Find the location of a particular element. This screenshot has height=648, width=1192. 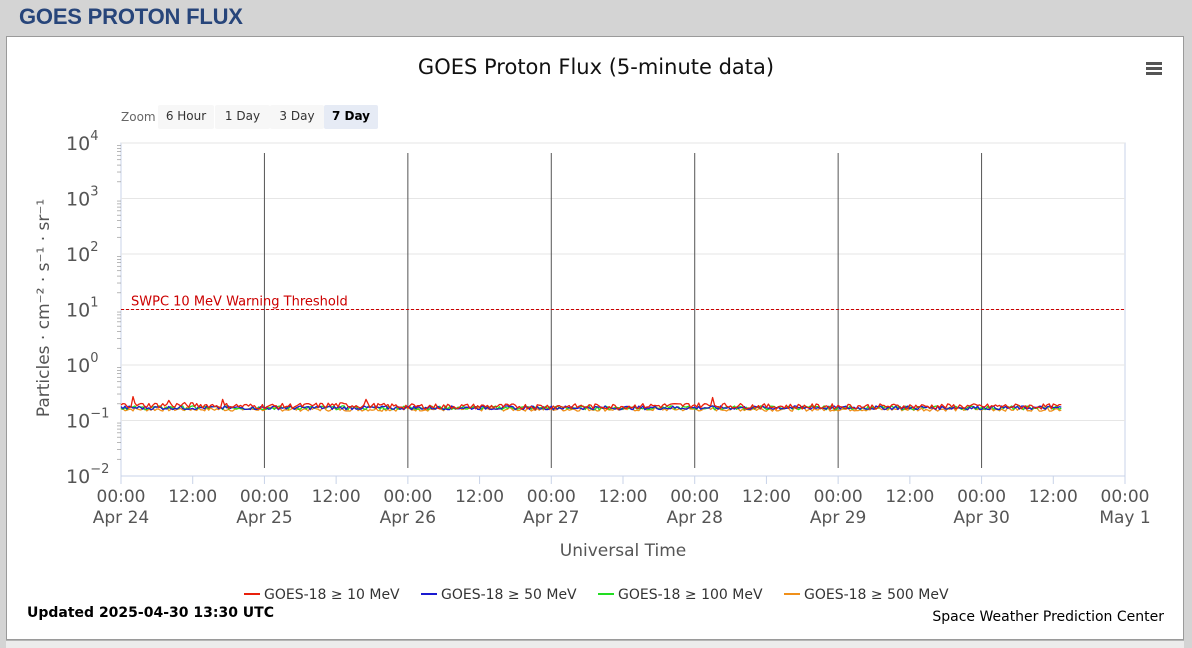

y-axis-title: Particles · cm⁻² · s⁻¹ · sr⁻¹ is located at coordinates (44, 308).